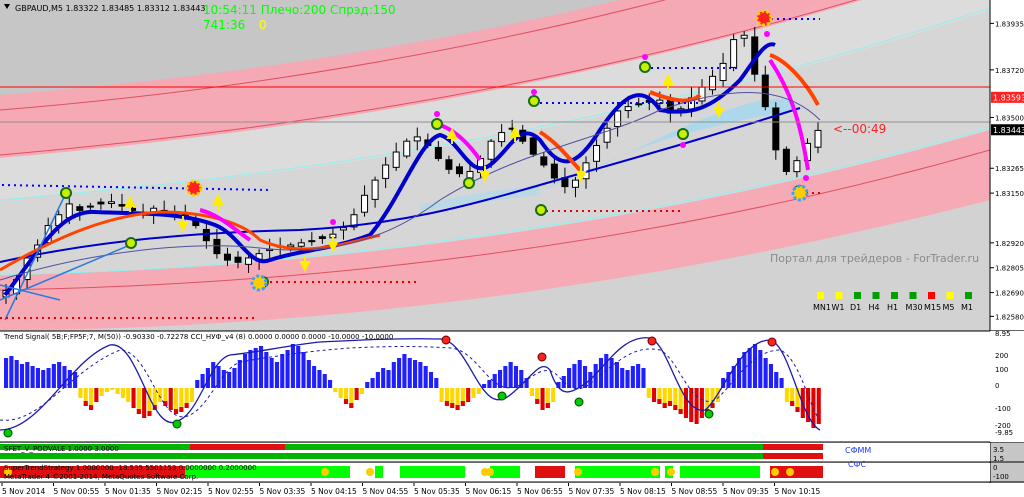 Image resolution: width=1024 pixels, height=497 pixels. What do you see at coordinates (932, 307) in the screenshot?
I see `tf-label: M15` at bounding box center [932, 307].